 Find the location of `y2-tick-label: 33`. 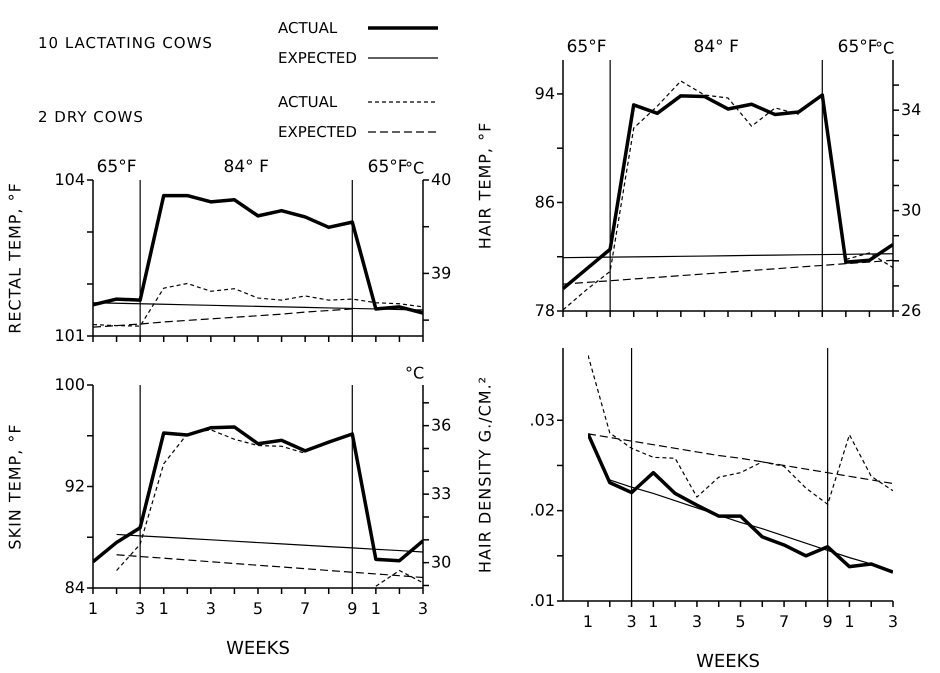

y2-tick-label: 33 is located at coordinates (441, 494).